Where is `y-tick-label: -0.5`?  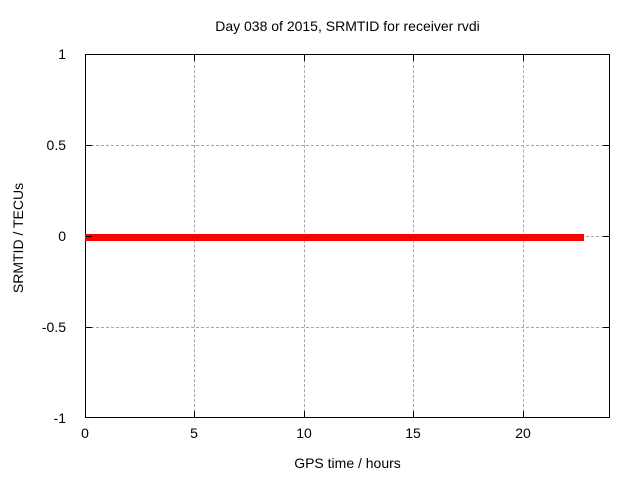
y-tick-label: -0.5 is located at coordinates (53, 327).